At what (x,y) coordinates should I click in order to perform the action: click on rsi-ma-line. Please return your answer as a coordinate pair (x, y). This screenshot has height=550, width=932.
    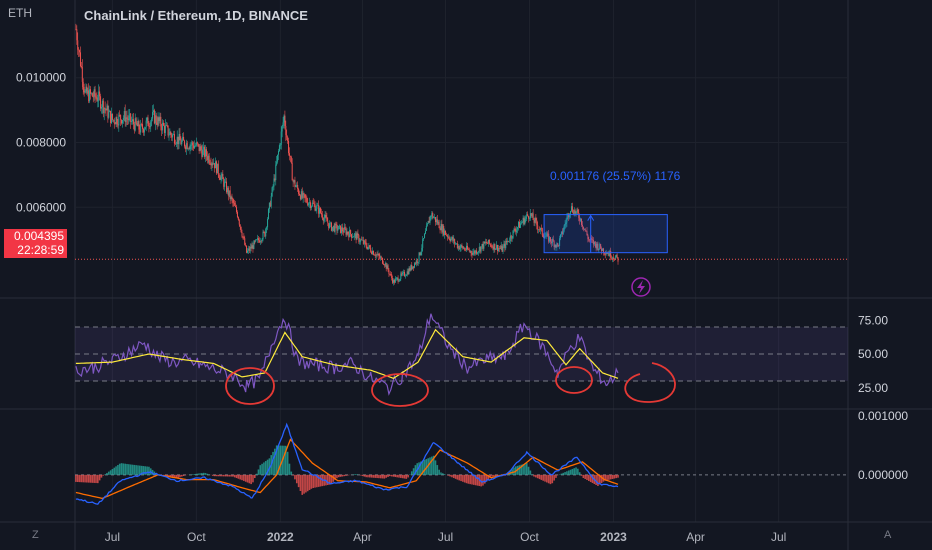
    Looking at the image, I should click on (347, 353).